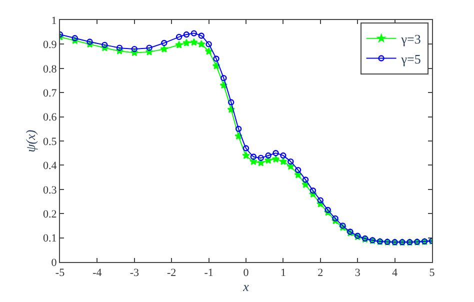 This screenshot has width=474, height=302. Describe the element at coordinates (410, 58) in the screenshot. I see `legend-label: γ=5` at that location.